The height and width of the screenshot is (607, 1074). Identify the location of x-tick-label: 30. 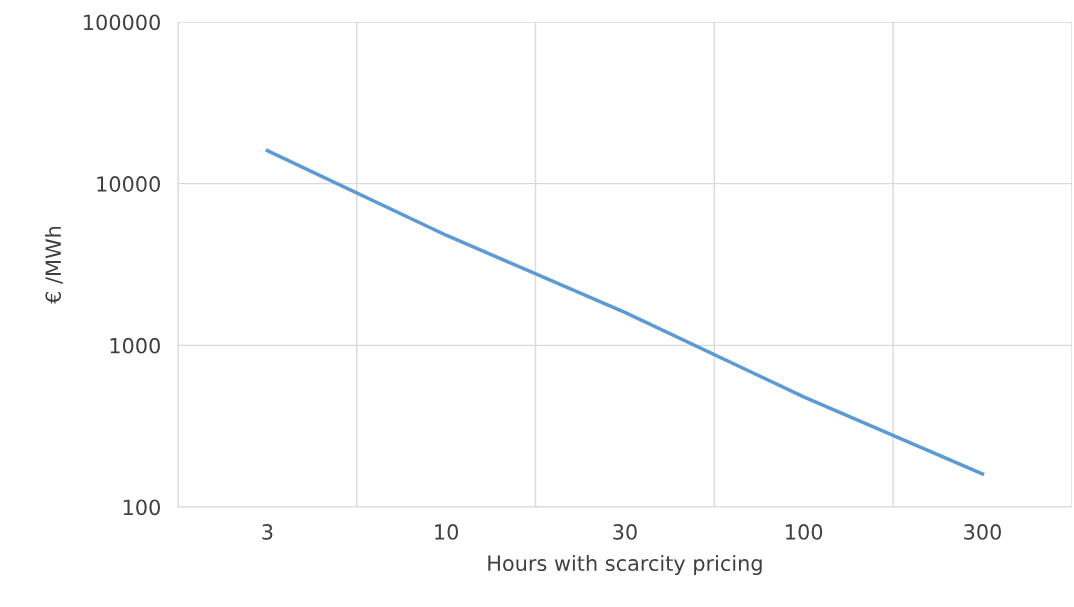
(625, 532).